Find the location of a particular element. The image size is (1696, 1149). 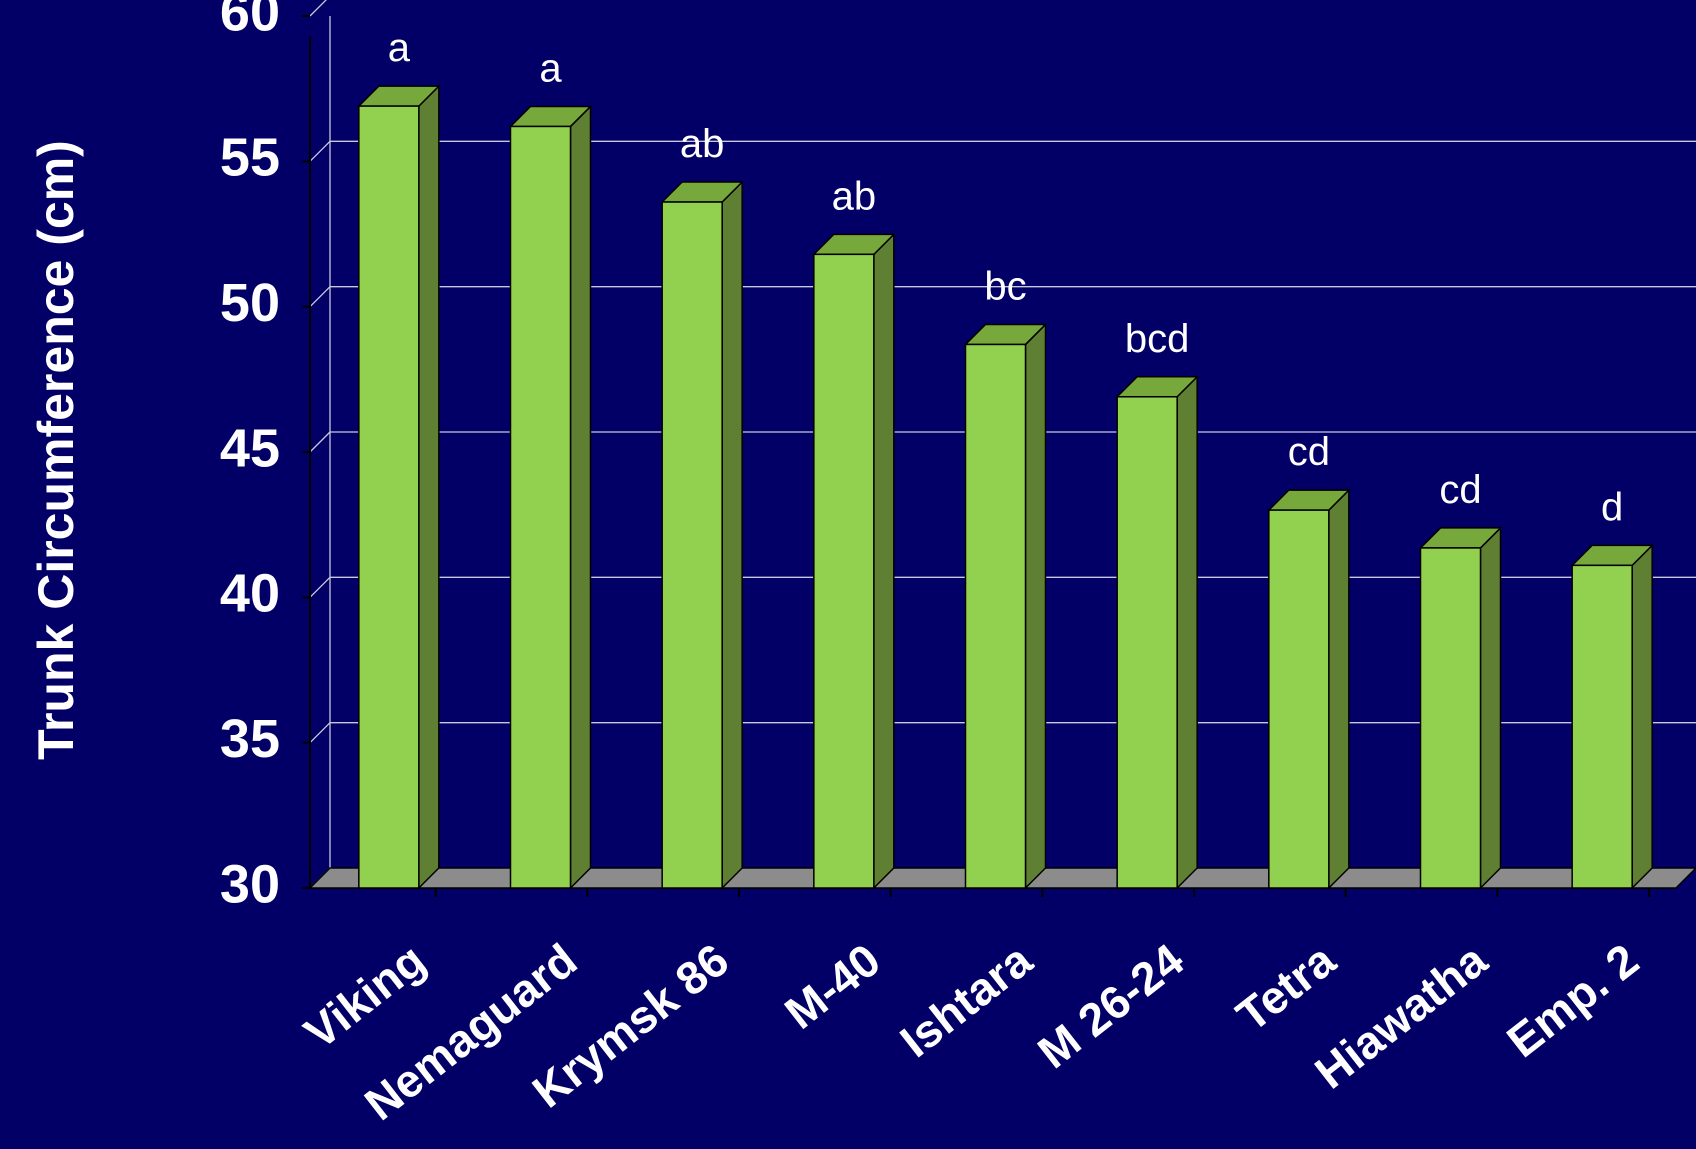

x-tick-label: Ishtara is located at coordinates (965, 1000).